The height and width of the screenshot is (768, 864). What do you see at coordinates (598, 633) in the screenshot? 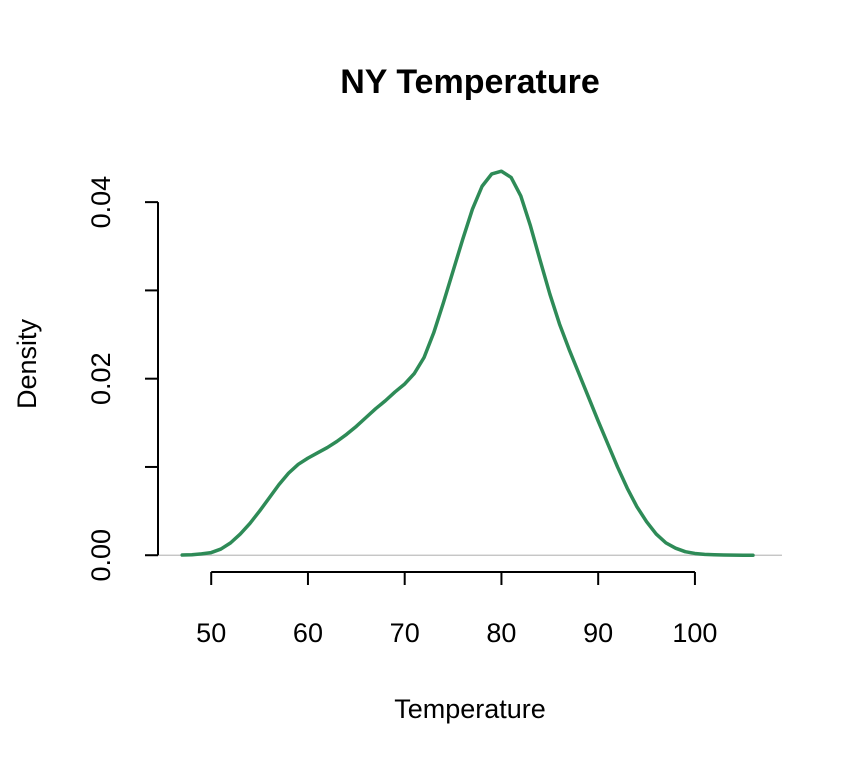
I see `x-tick-label: 90` at bounding box center [598, 633].